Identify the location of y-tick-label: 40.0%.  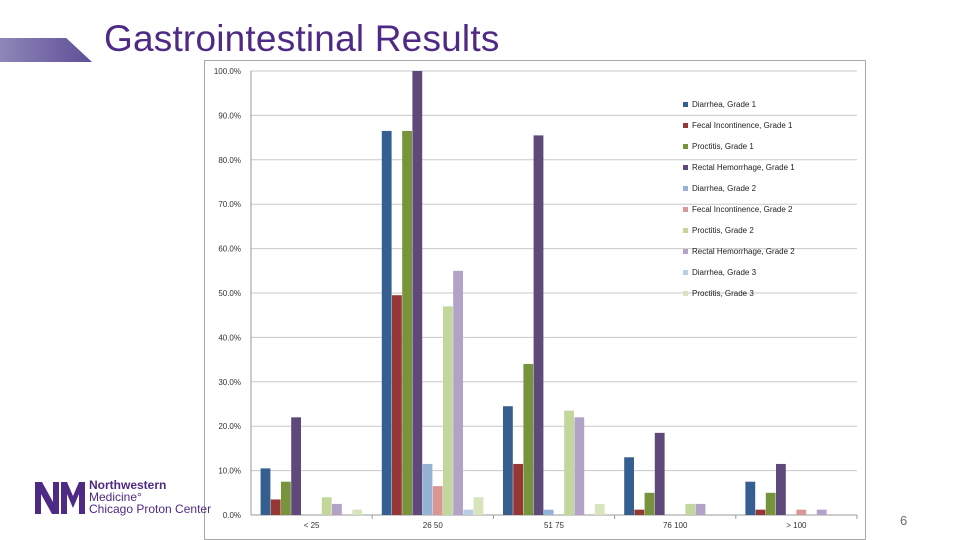
(229, 337).